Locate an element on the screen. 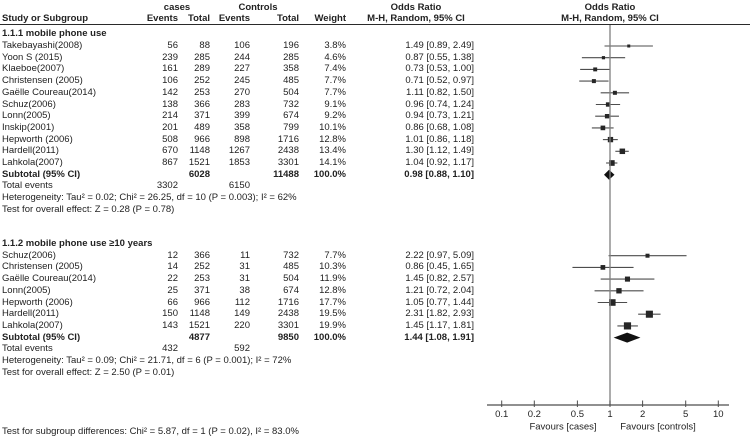 Image resolution: width=750 pixels, height=443 pixels. weight-value: 7.7% is located at coordinates (335, 81).